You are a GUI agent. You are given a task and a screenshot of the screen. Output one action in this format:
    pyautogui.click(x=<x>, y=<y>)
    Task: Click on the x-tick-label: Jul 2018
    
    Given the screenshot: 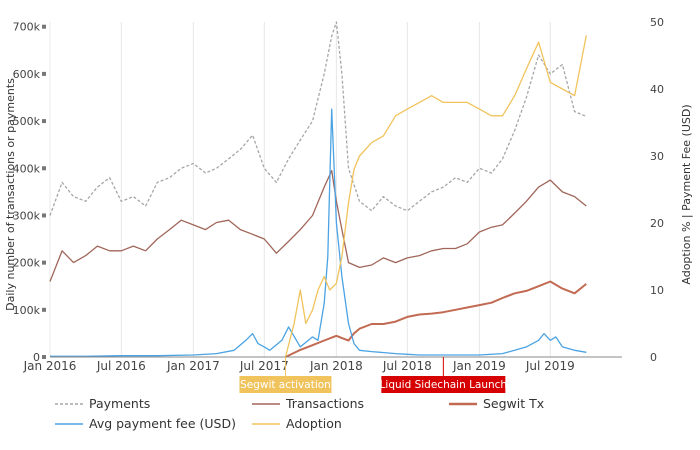 What is the action you would take?
    pyautogui.click(x=407, y=366)
    